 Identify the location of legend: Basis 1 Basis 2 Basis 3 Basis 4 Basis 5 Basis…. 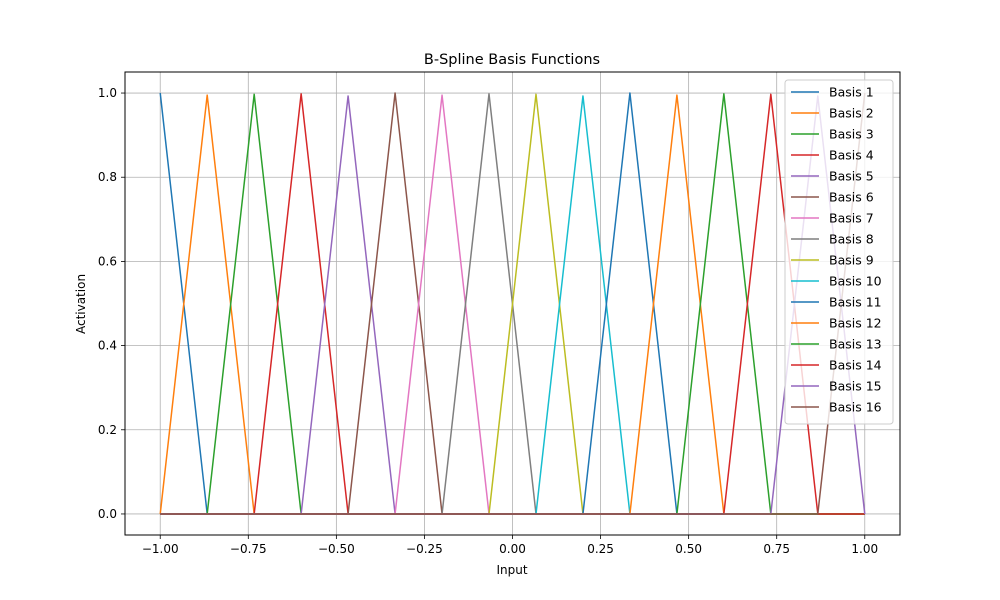
(839, 252).